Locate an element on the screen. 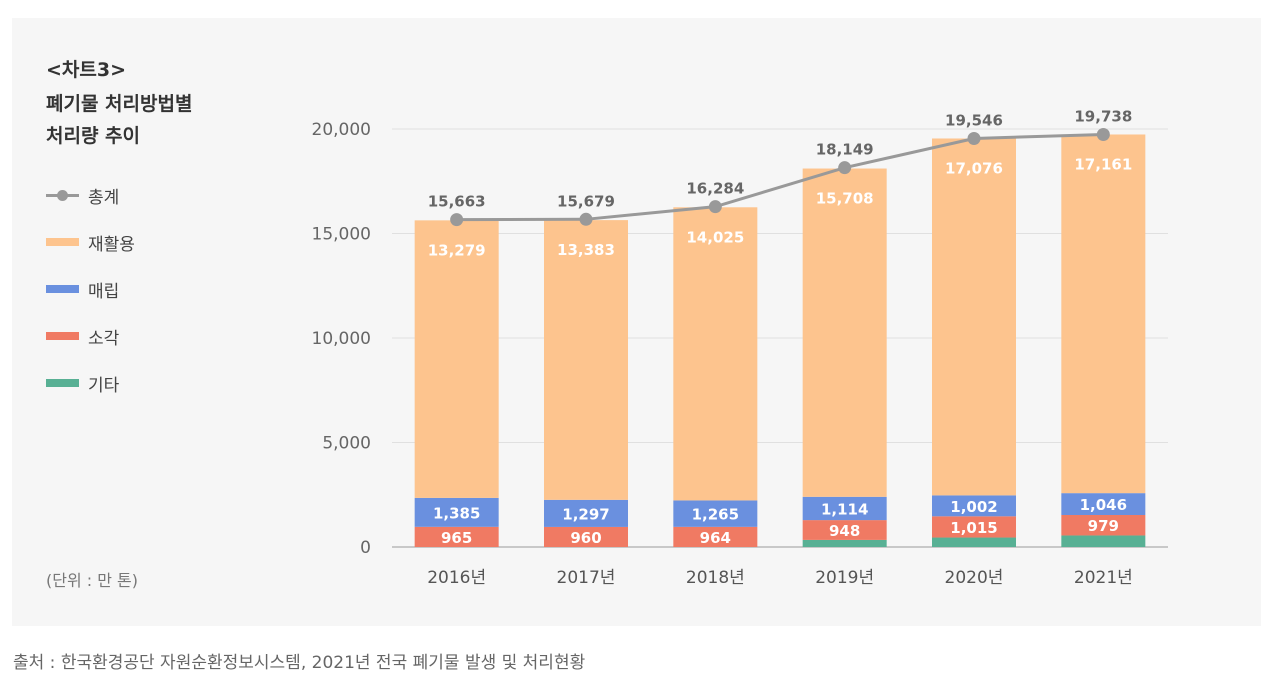 The image size is (1273, 687). x-tick-label: 2018년 is located at coordinates (715, 578).